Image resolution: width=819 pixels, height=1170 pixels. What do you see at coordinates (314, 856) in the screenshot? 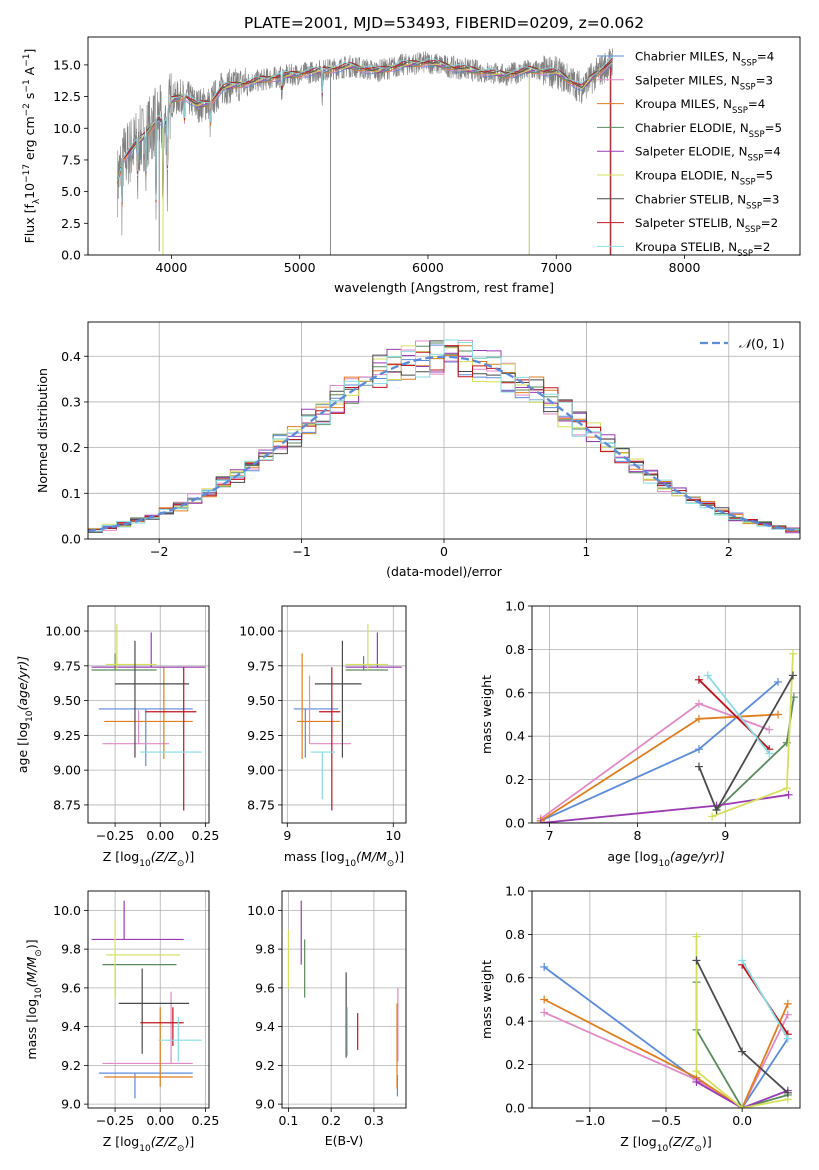
I see `x-axis-label-a: mass [log` at bounding box center [314, 856].